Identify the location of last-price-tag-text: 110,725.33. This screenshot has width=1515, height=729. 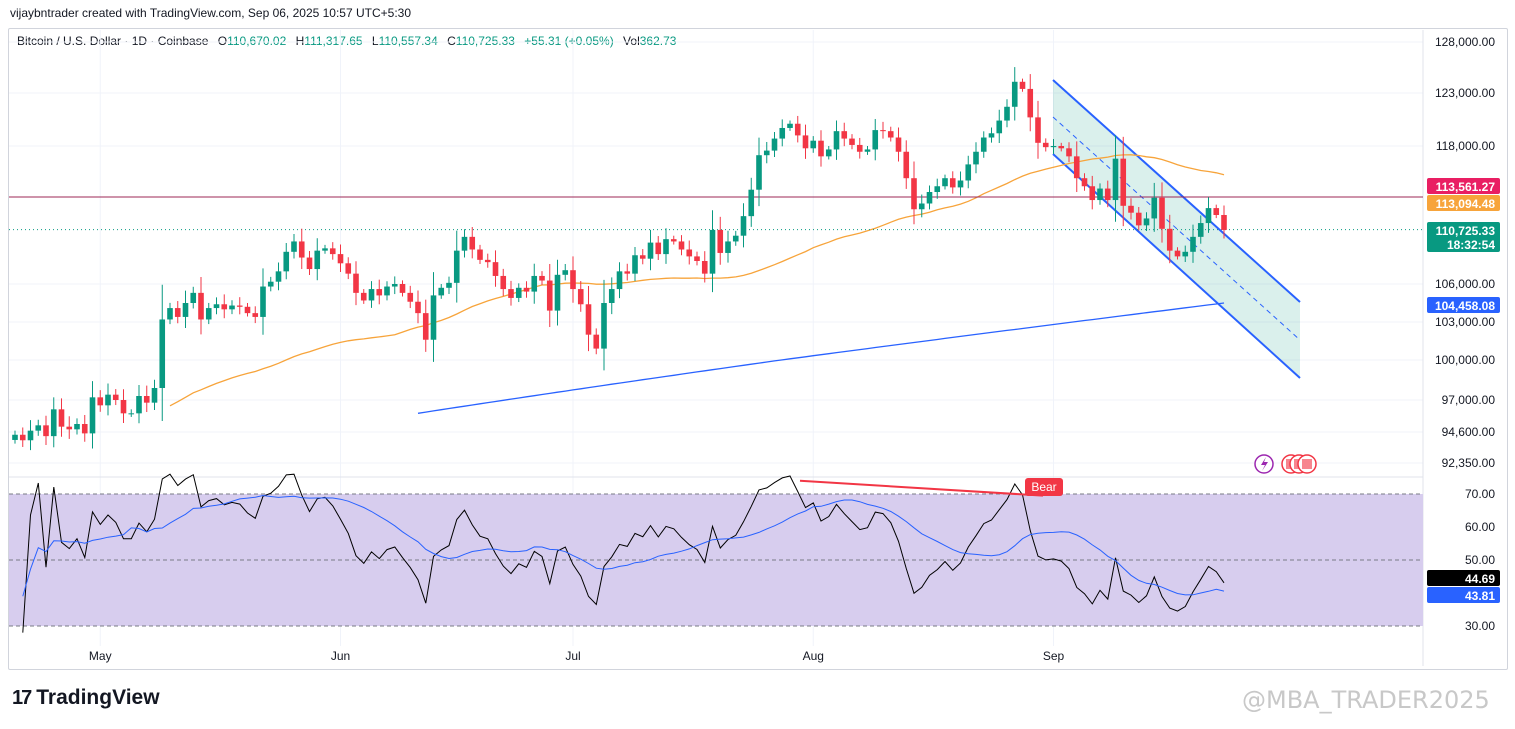
(1466, 231).